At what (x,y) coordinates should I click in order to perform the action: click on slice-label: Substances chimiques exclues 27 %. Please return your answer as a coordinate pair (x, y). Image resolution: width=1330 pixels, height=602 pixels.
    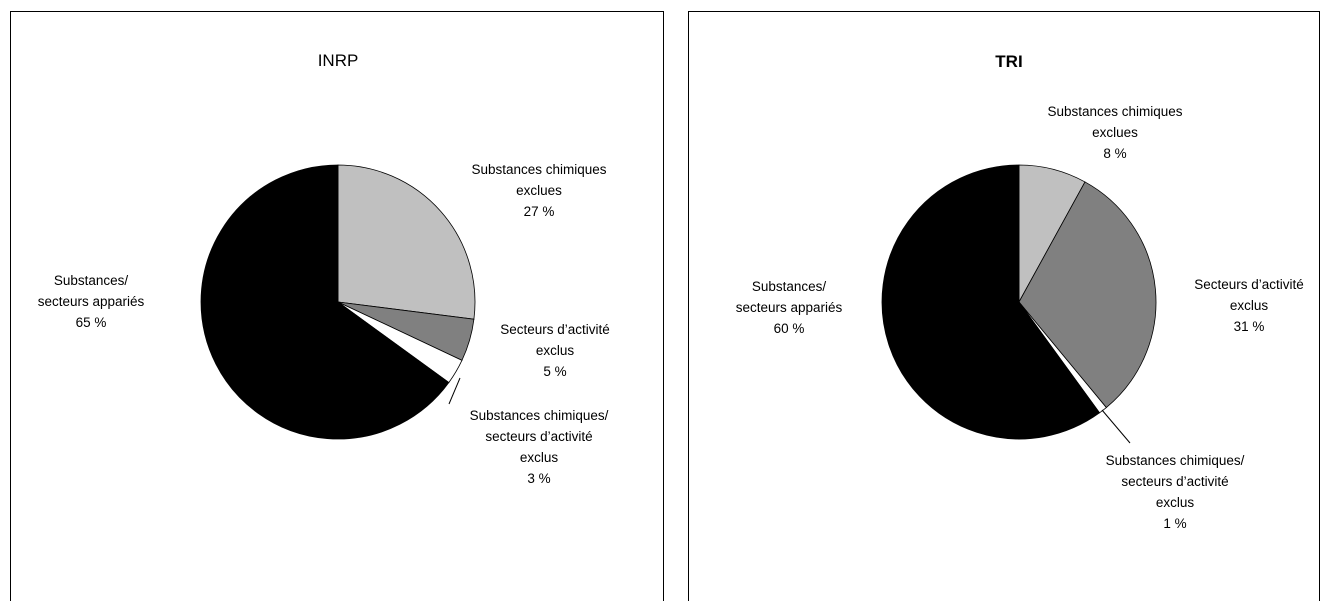
    Looking at the image, I should click on (538, 190).